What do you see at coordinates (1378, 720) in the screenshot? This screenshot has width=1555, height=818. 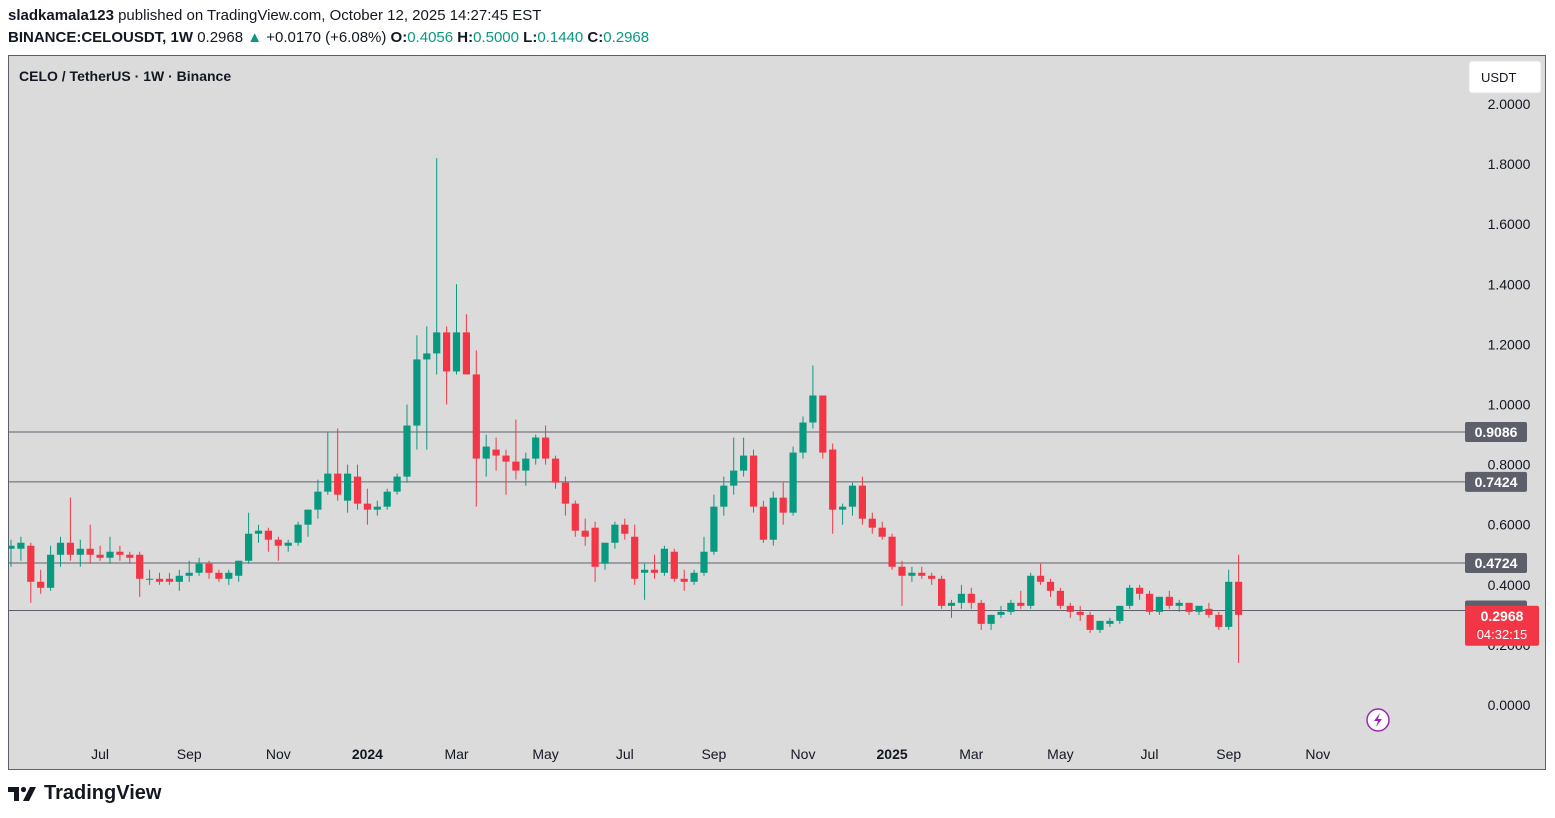 I see `flash-icon` at bounding box center [1378, 720].